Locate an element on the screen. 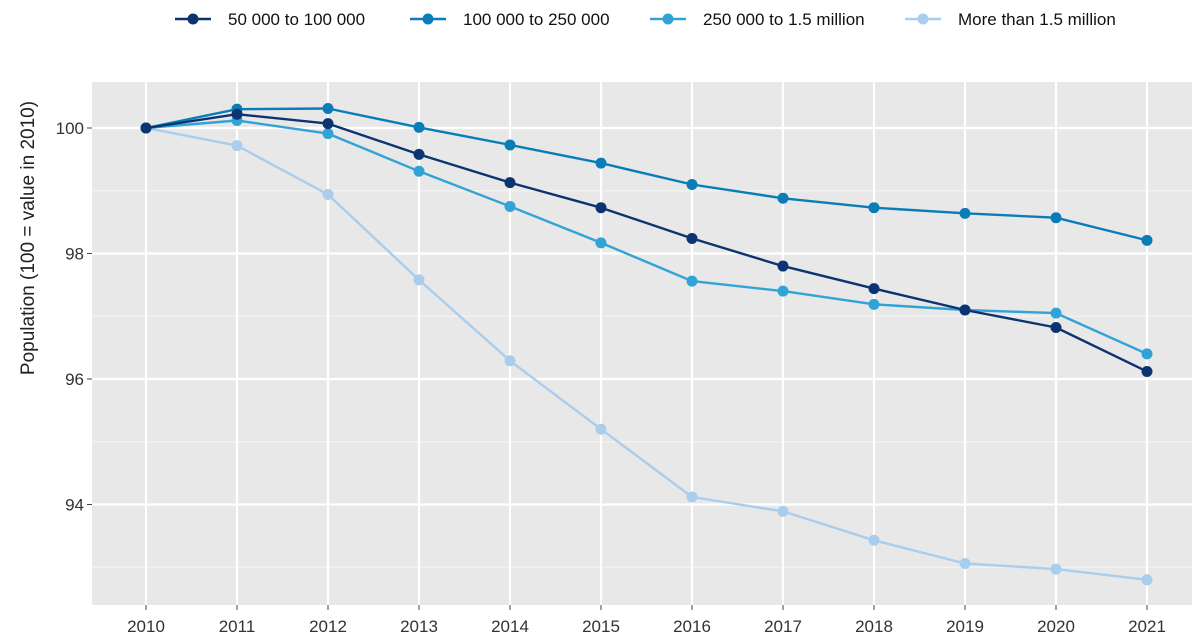  x-tick-label: 2017 is located at coordinates (783, 626).